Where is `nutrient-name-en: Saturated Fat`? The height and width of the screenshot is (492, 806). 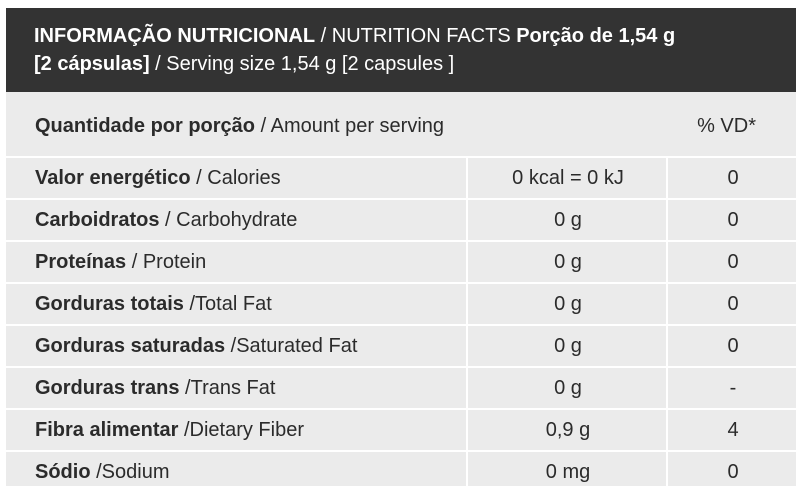 nutrient-name-en: Saturated Fat is located at coordinates (297, 346).